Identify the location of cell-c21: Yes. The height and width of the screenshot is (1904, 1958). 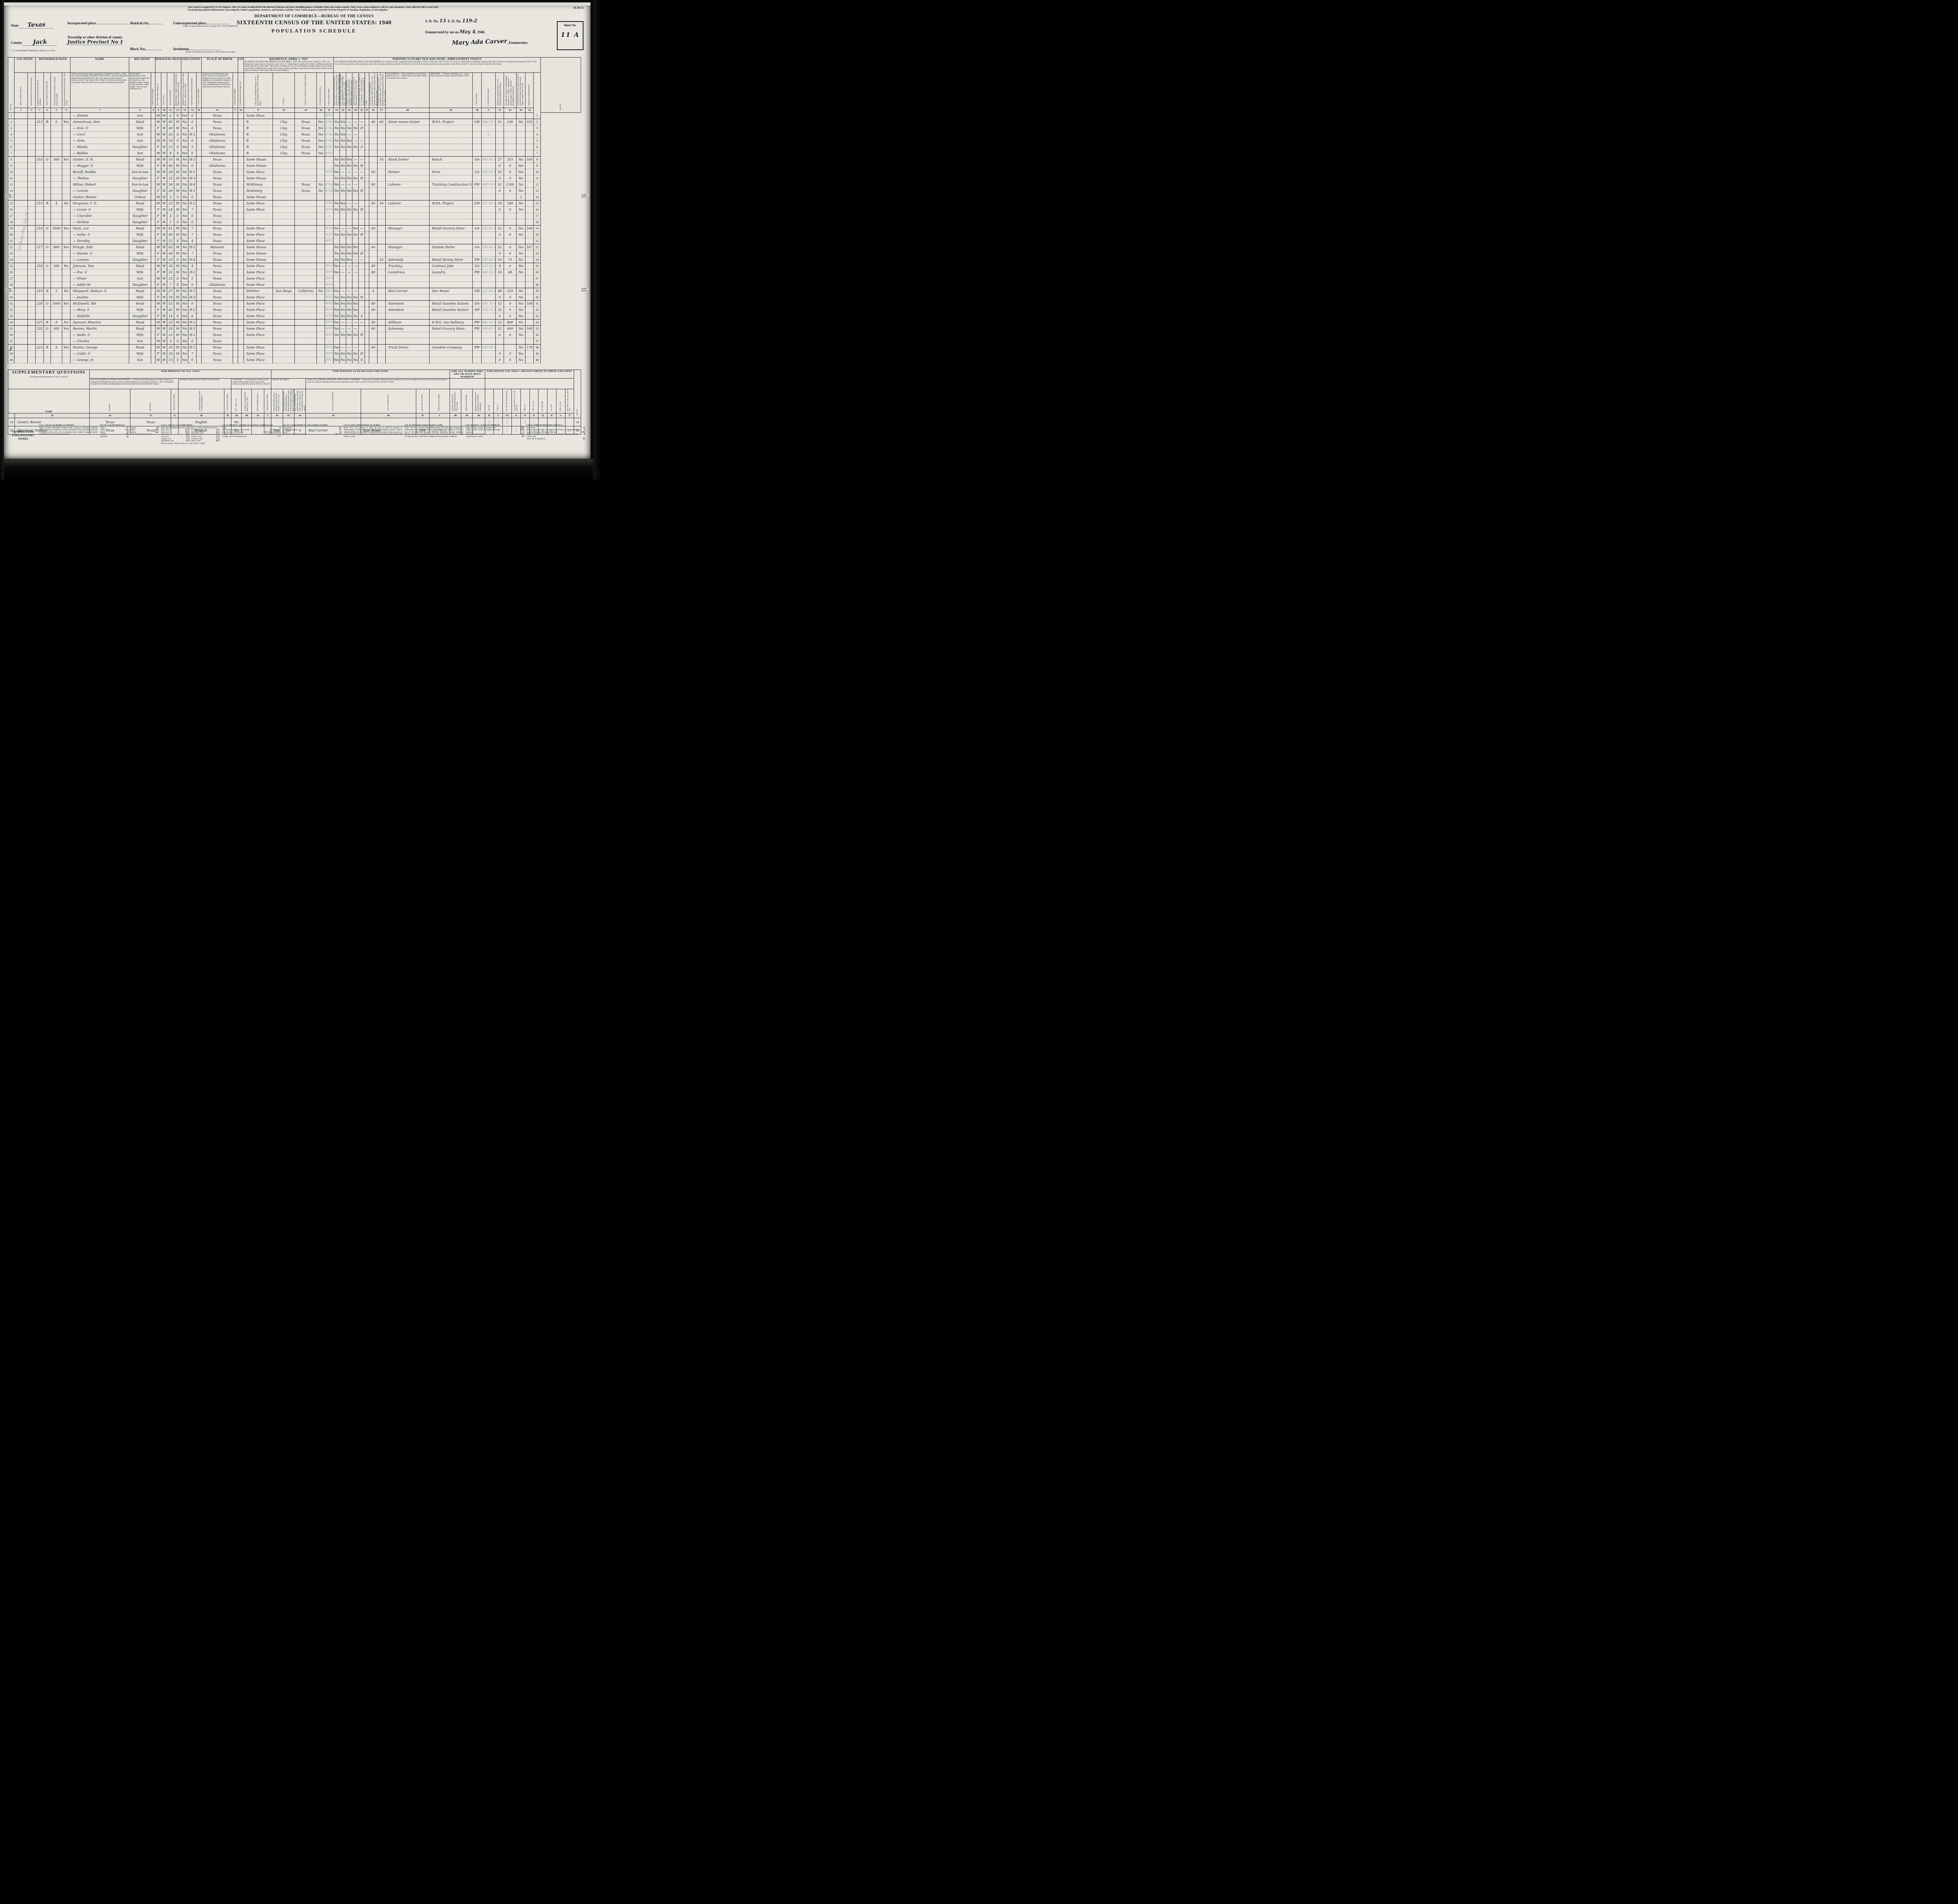
(337, 185).